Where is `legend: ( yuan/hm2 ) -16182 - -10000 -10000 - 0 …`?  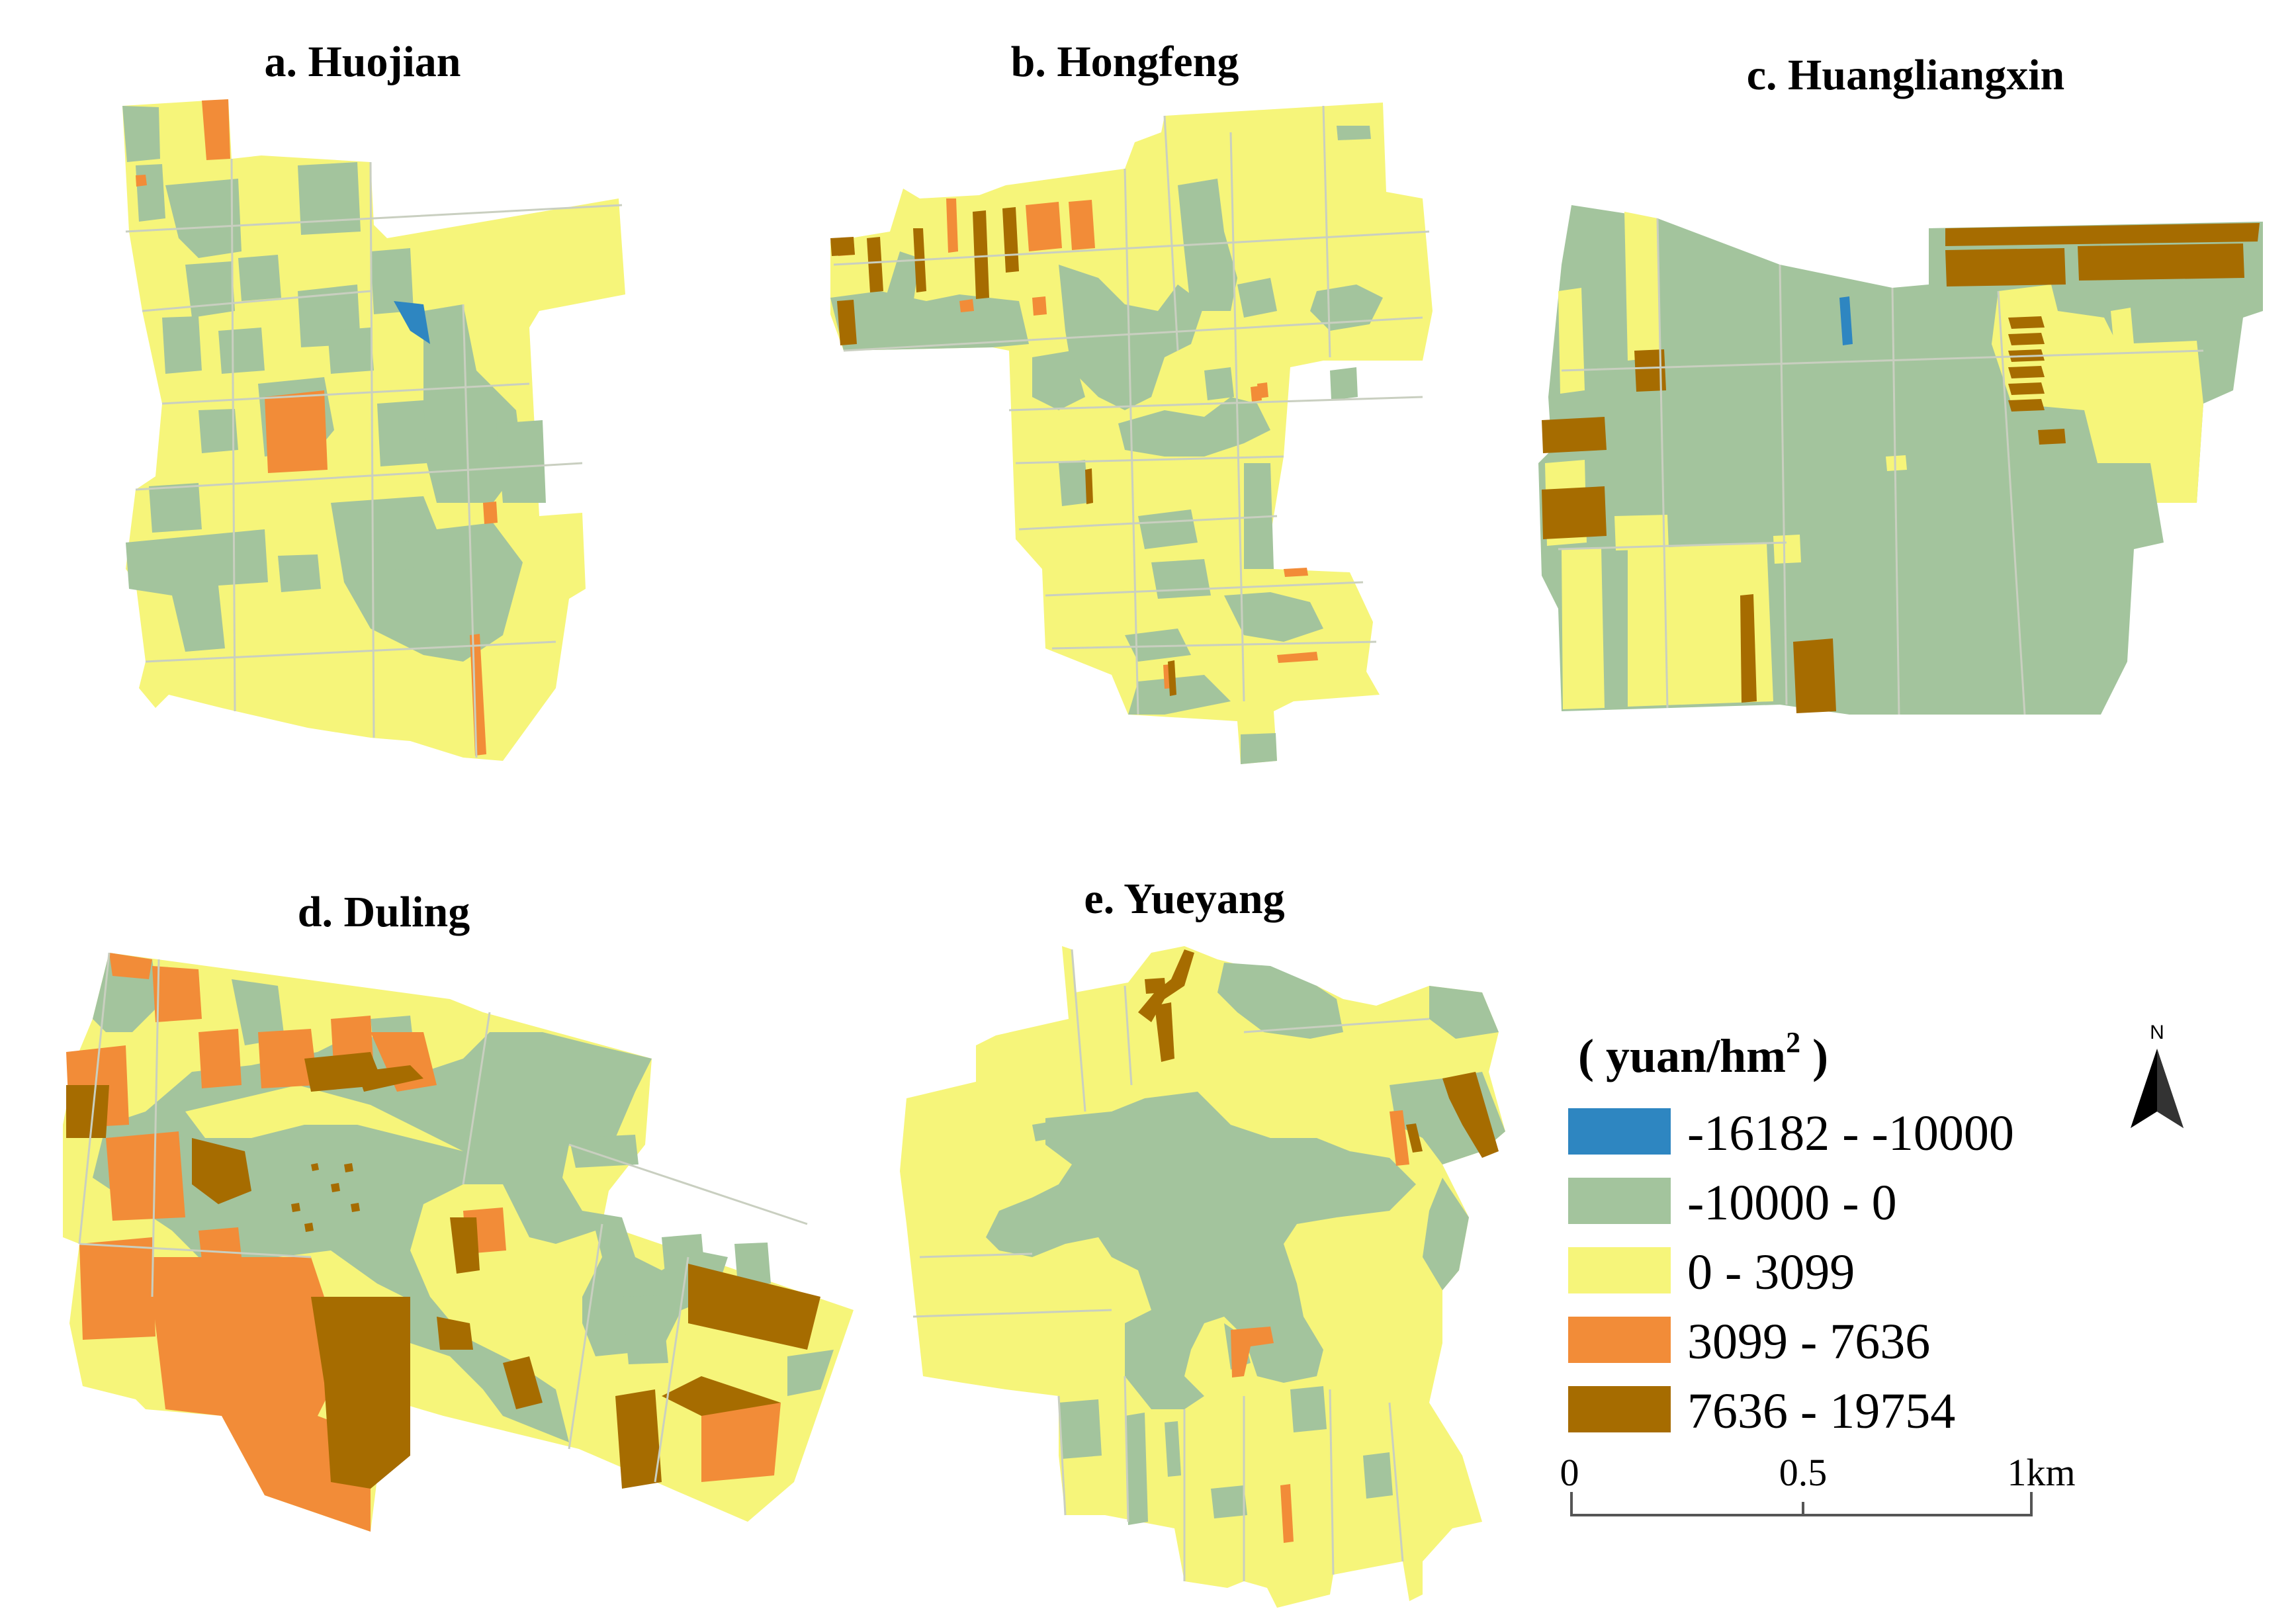 legend: ( yuan/hm2 ) -16182 - -10000 -10000 - 0 … is located at coordinates (1791, 1232).